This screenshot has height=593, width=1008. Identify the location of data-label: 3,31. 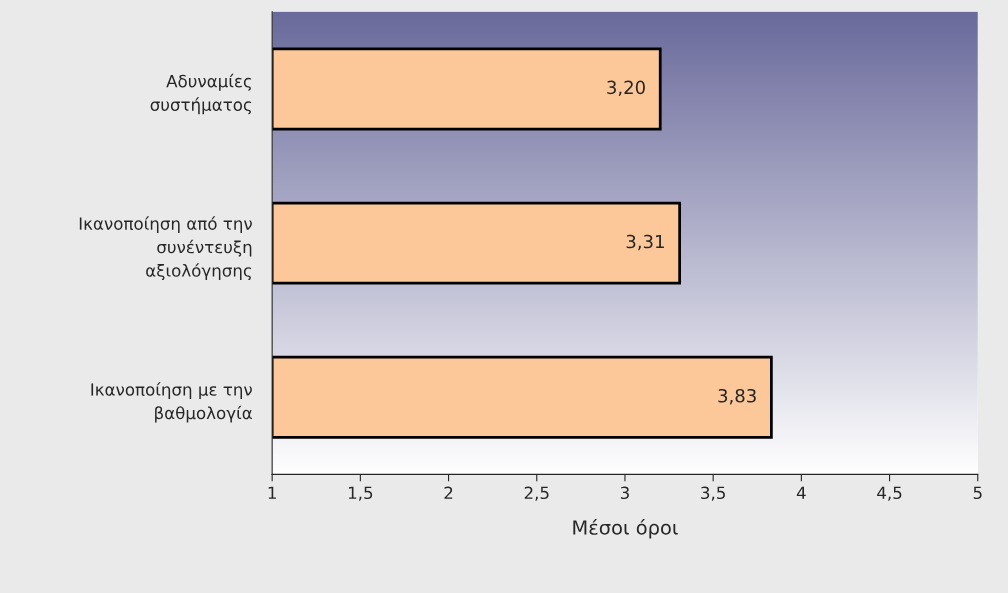
(645, 242).